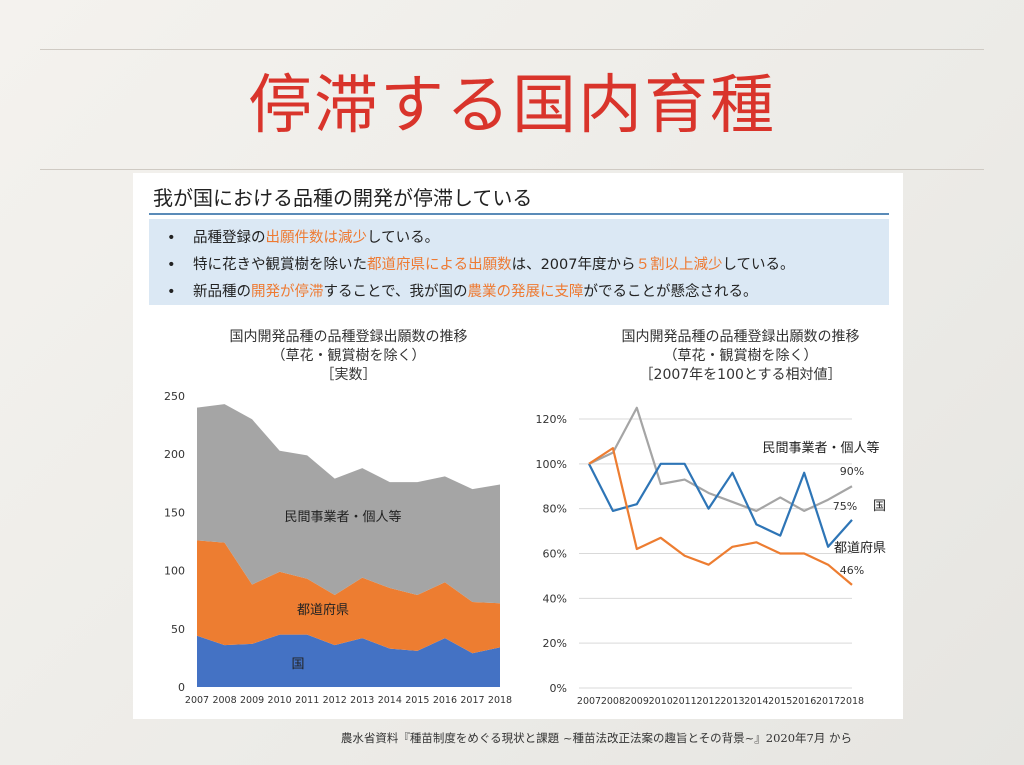 The height and width of the screenshot is (765, 1024). What do you see at coordinates (343, 198) in the screenshot?
I see `panel-subtitle: 我が国における品種の開発が停滞している` at bounding box center [343, 198].